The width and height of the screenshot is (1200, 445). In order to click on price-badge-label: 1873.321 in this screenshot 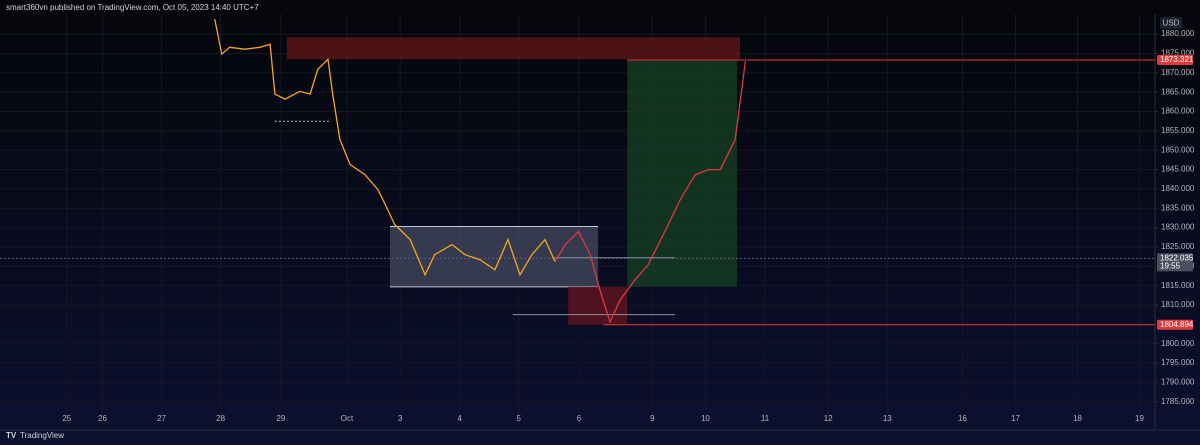, I will do `click(1177, 59)`.